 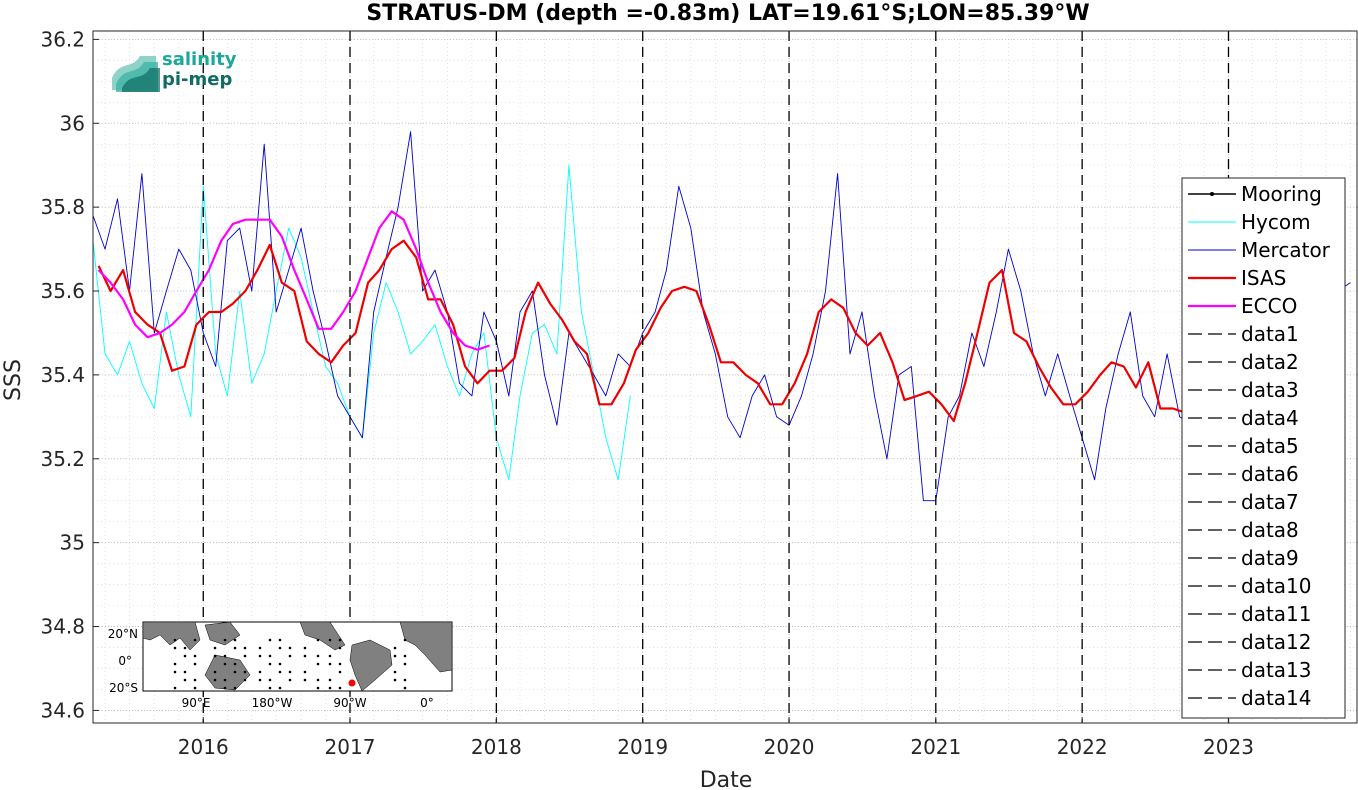 What do you see at coordinates (1270, 334) in the screenshot?
I see `legend-label-data1: data1` at bounding box center [1270, 334].